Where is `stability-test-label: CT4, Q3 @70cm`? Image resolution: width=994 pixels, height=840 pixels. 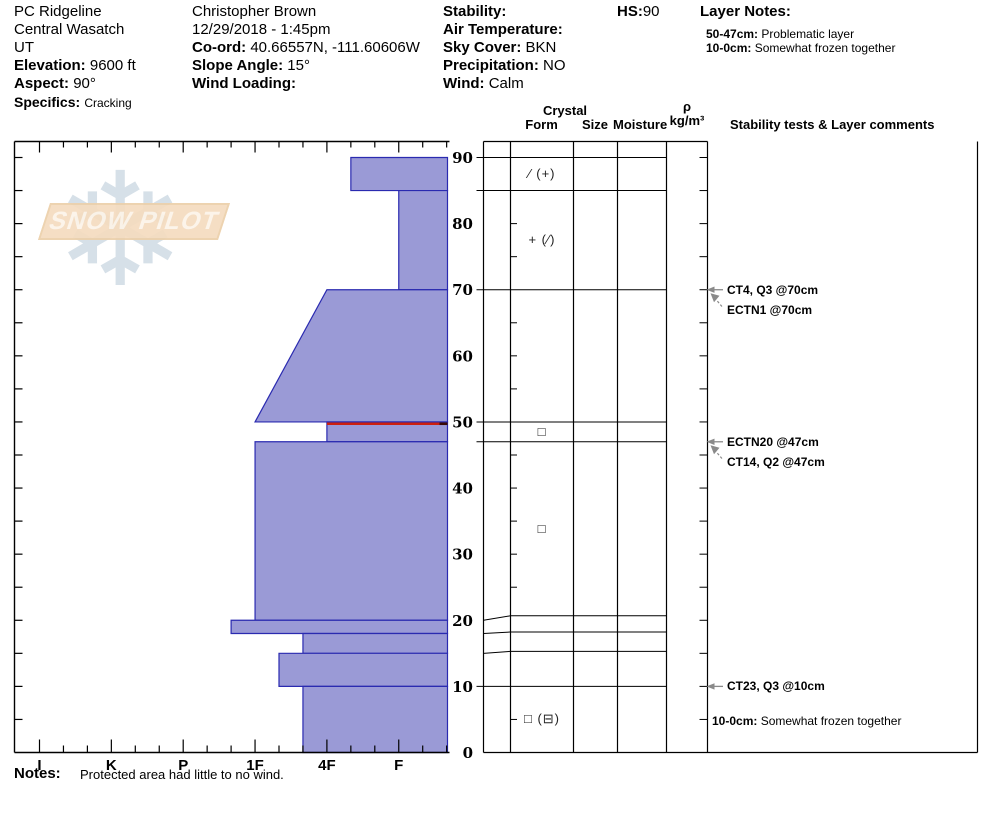 stability-test-label: CT4, Q3 @70cm is located at coordinates (773, 289).